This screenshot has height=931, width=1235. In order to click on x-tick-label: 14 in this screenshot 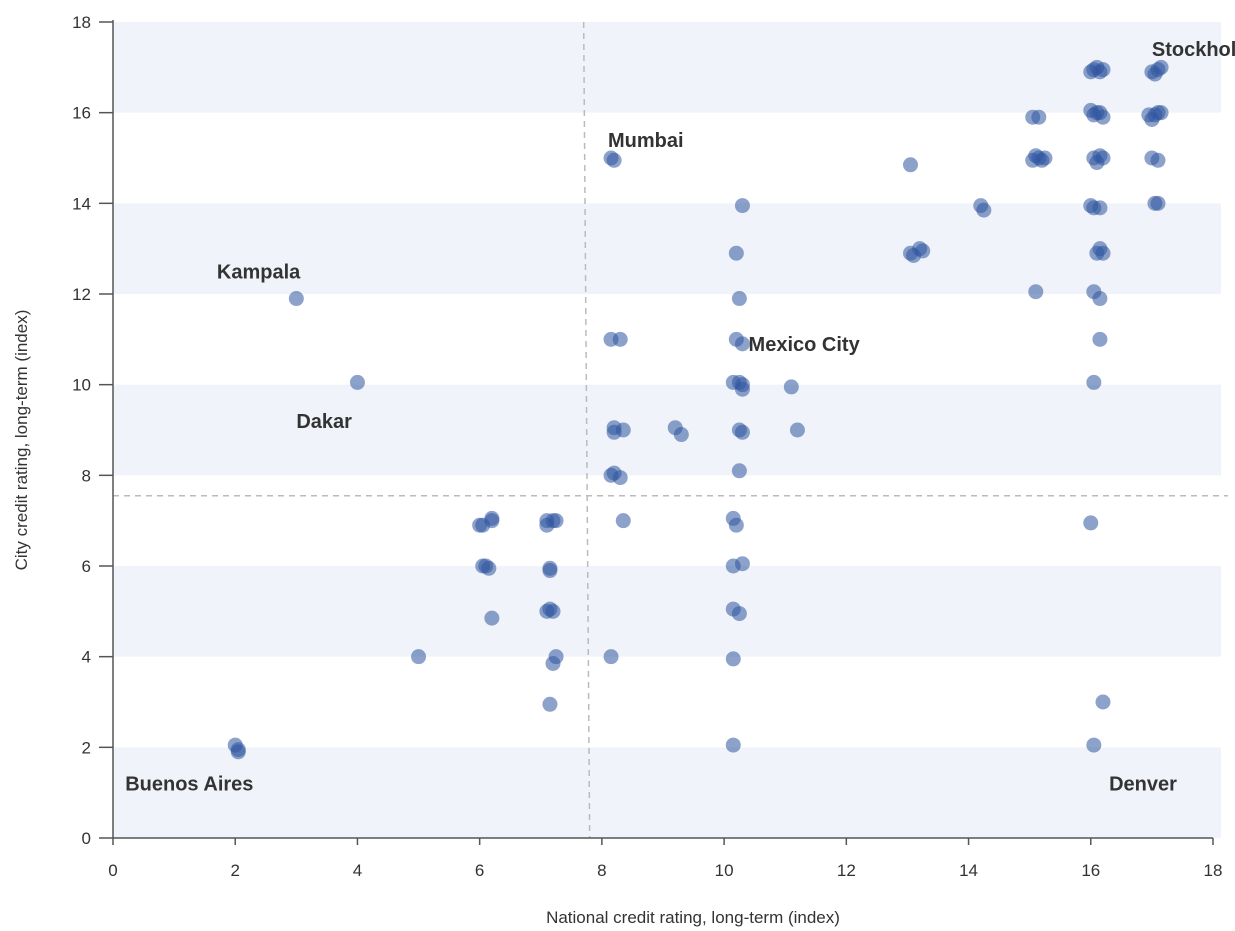, I will do `click(968, 870)`.